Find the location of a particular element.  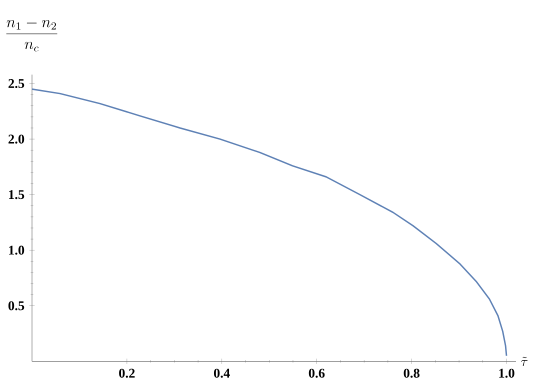

x-tick-label: 0.4 is located at coordinates (222, 373).